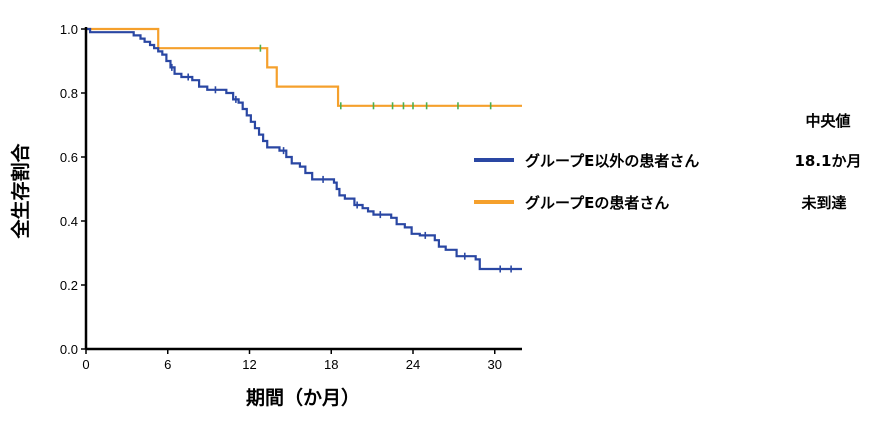 This screenshot has height=428, width=885. I want to click on x-tick-label-5: 30, so click(495, 364).